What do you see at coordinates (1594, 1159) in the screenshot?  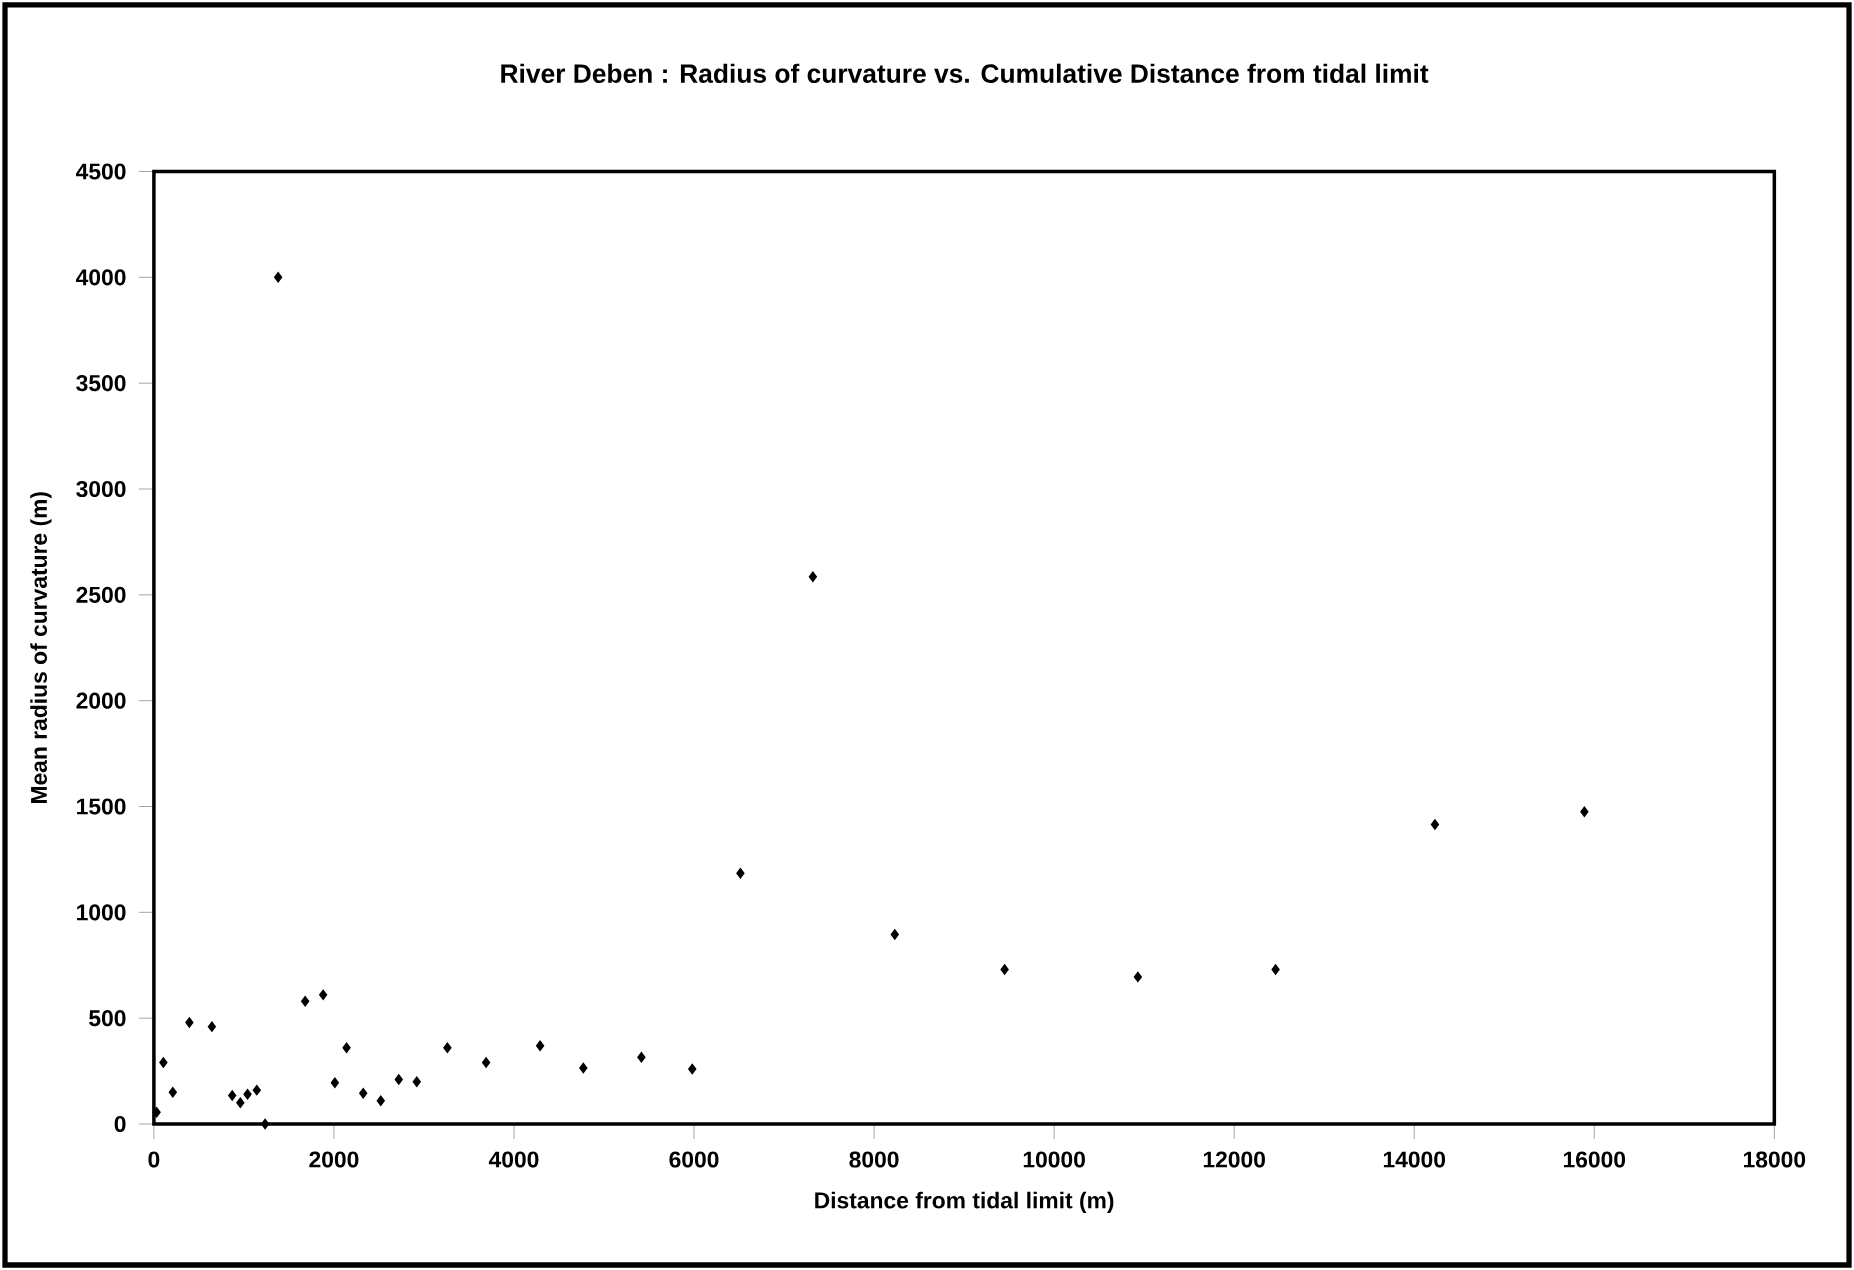 I see `x-tick-label: 16000` at bounding box center [1594, 1159].